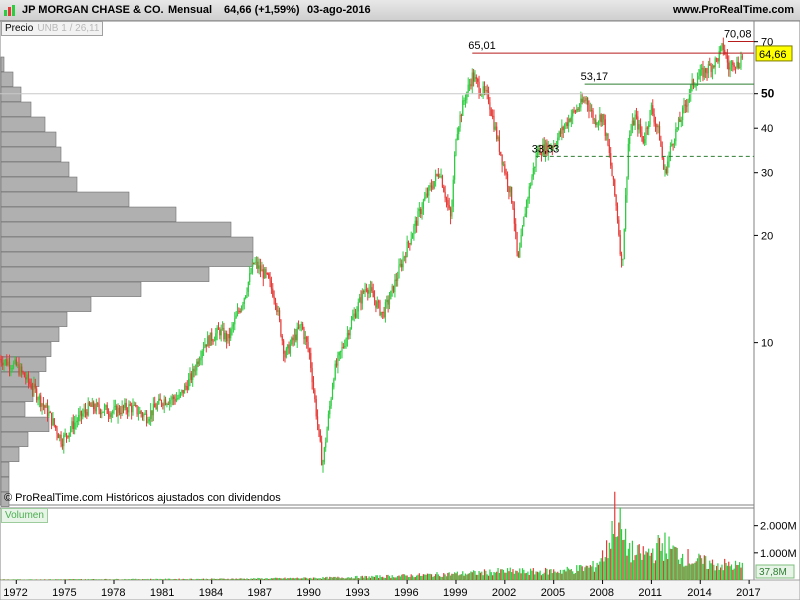  What do you see at coordinates (52, 28) in the screenshot?
I see `price-panel-tag: Precio UNB 1 / 26,11` at bounding box center [52, 28].